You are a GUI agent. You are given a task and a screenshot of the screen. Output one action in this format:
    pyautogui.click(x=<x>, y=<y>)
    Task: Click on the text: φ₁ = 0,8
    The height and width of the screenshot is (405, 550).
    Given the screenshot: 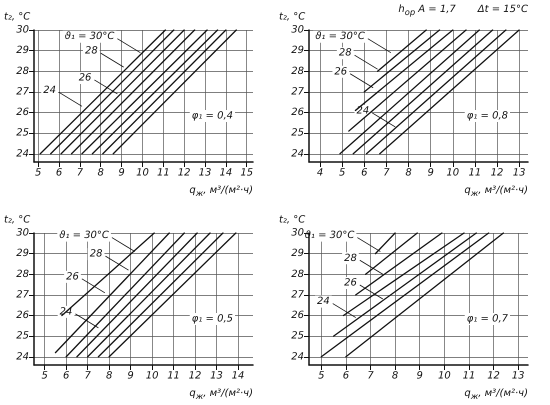 What is the action you would take?
    pyautogui.click(x=487, y=116)
    